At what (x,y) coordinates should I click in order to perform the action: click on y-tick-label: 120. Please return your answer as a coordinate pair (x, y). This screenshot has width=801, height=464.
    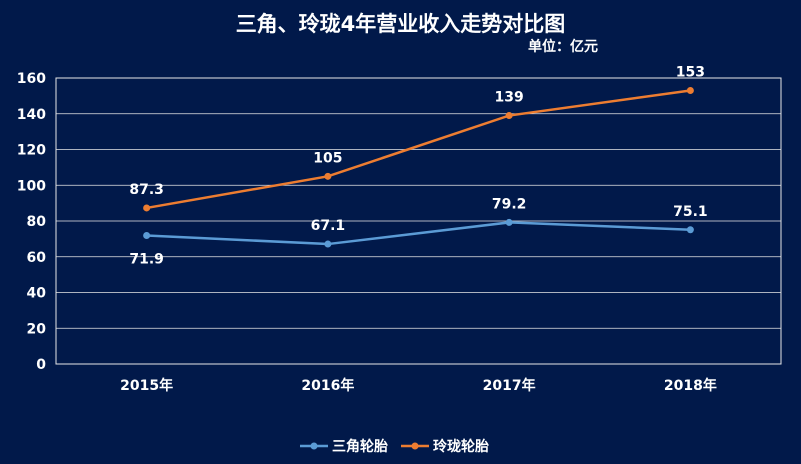
    Looking at the image, I should click on (31, 151).